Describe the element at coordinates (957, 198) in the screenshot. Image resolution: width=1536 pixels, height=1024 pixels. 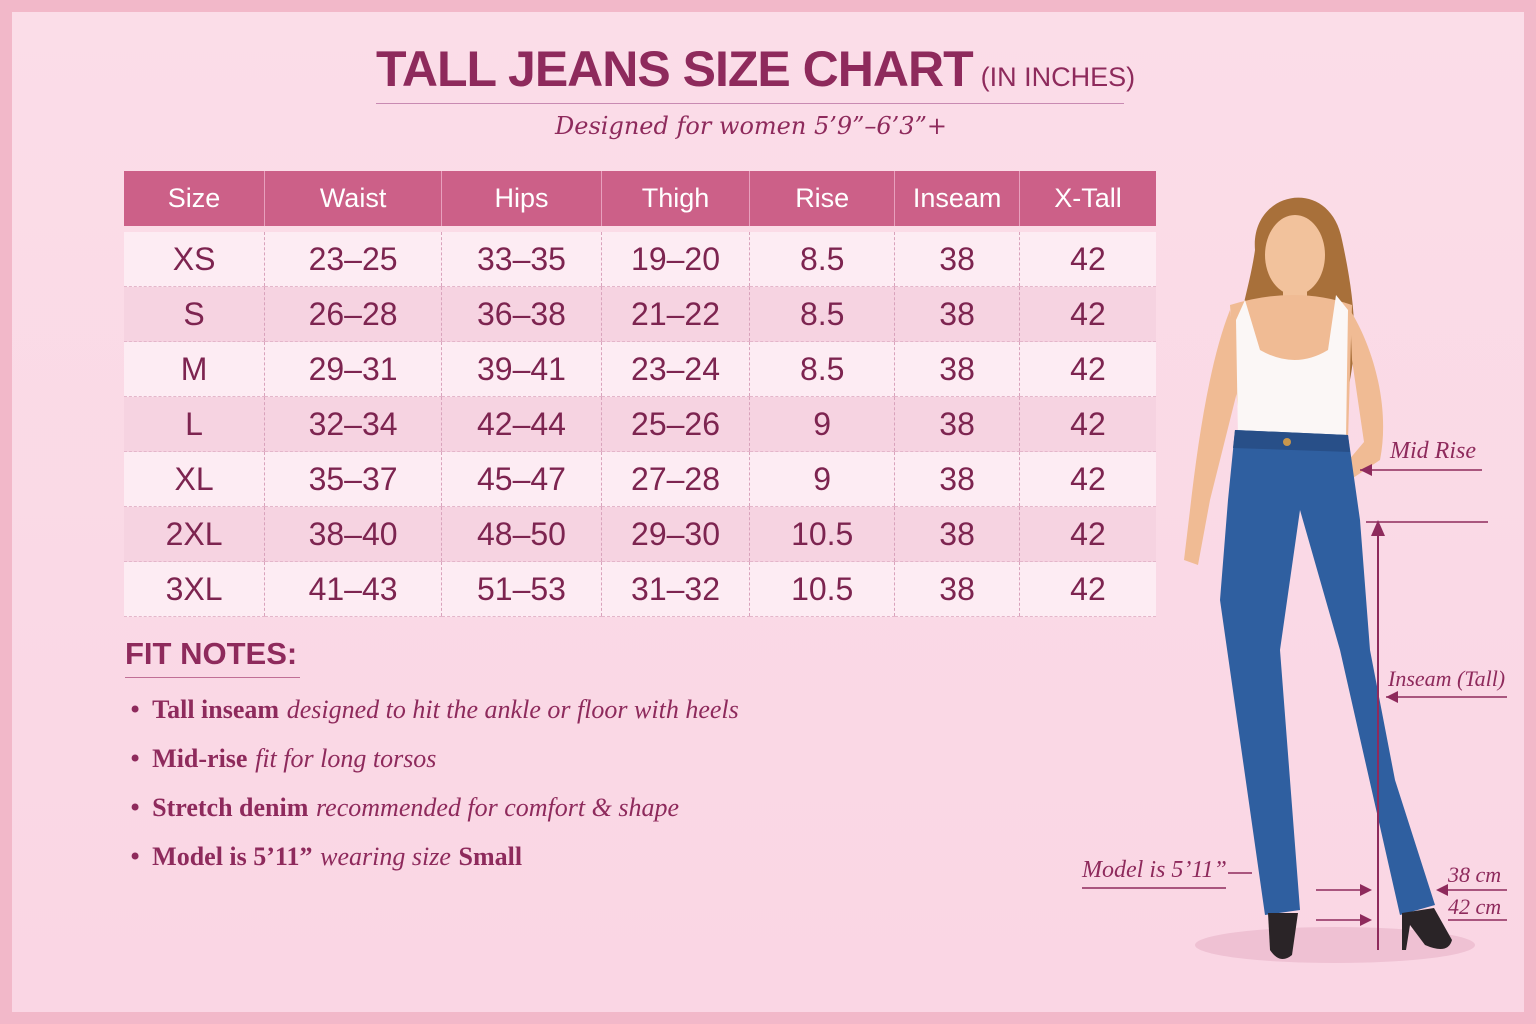
I see `column-header-inseam: Inseam` at that location.